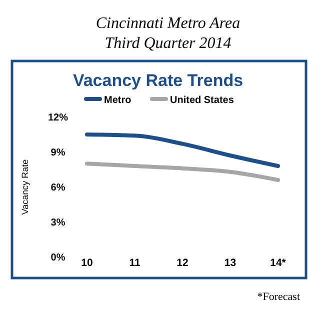 The image size is (336, 328). I want to click on y-tick-label: 0%, so click(58, 258).